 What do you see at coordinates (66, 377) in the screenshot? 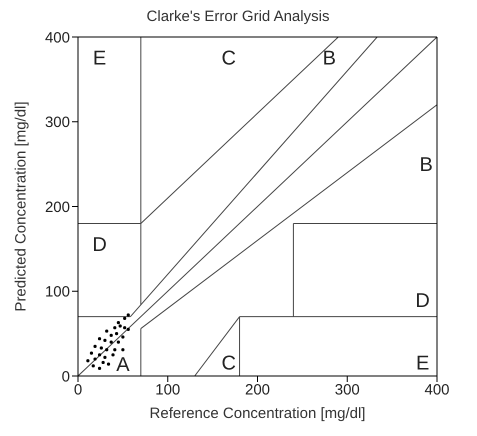
I see `y-tick-label: 0` at bounding box center [66, 377].